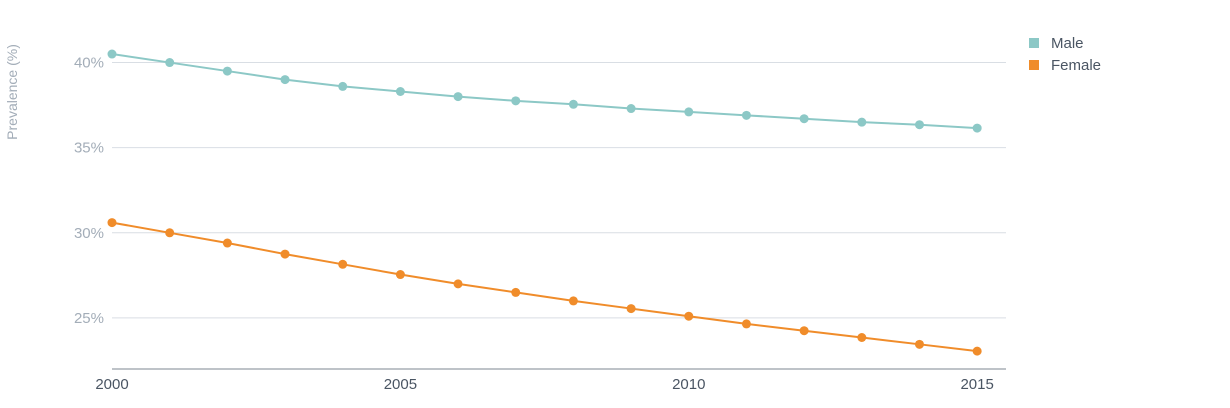  Describe the element at coordinates (1065, 54) in the screenshot. I see `legend: Male Female` at that location.